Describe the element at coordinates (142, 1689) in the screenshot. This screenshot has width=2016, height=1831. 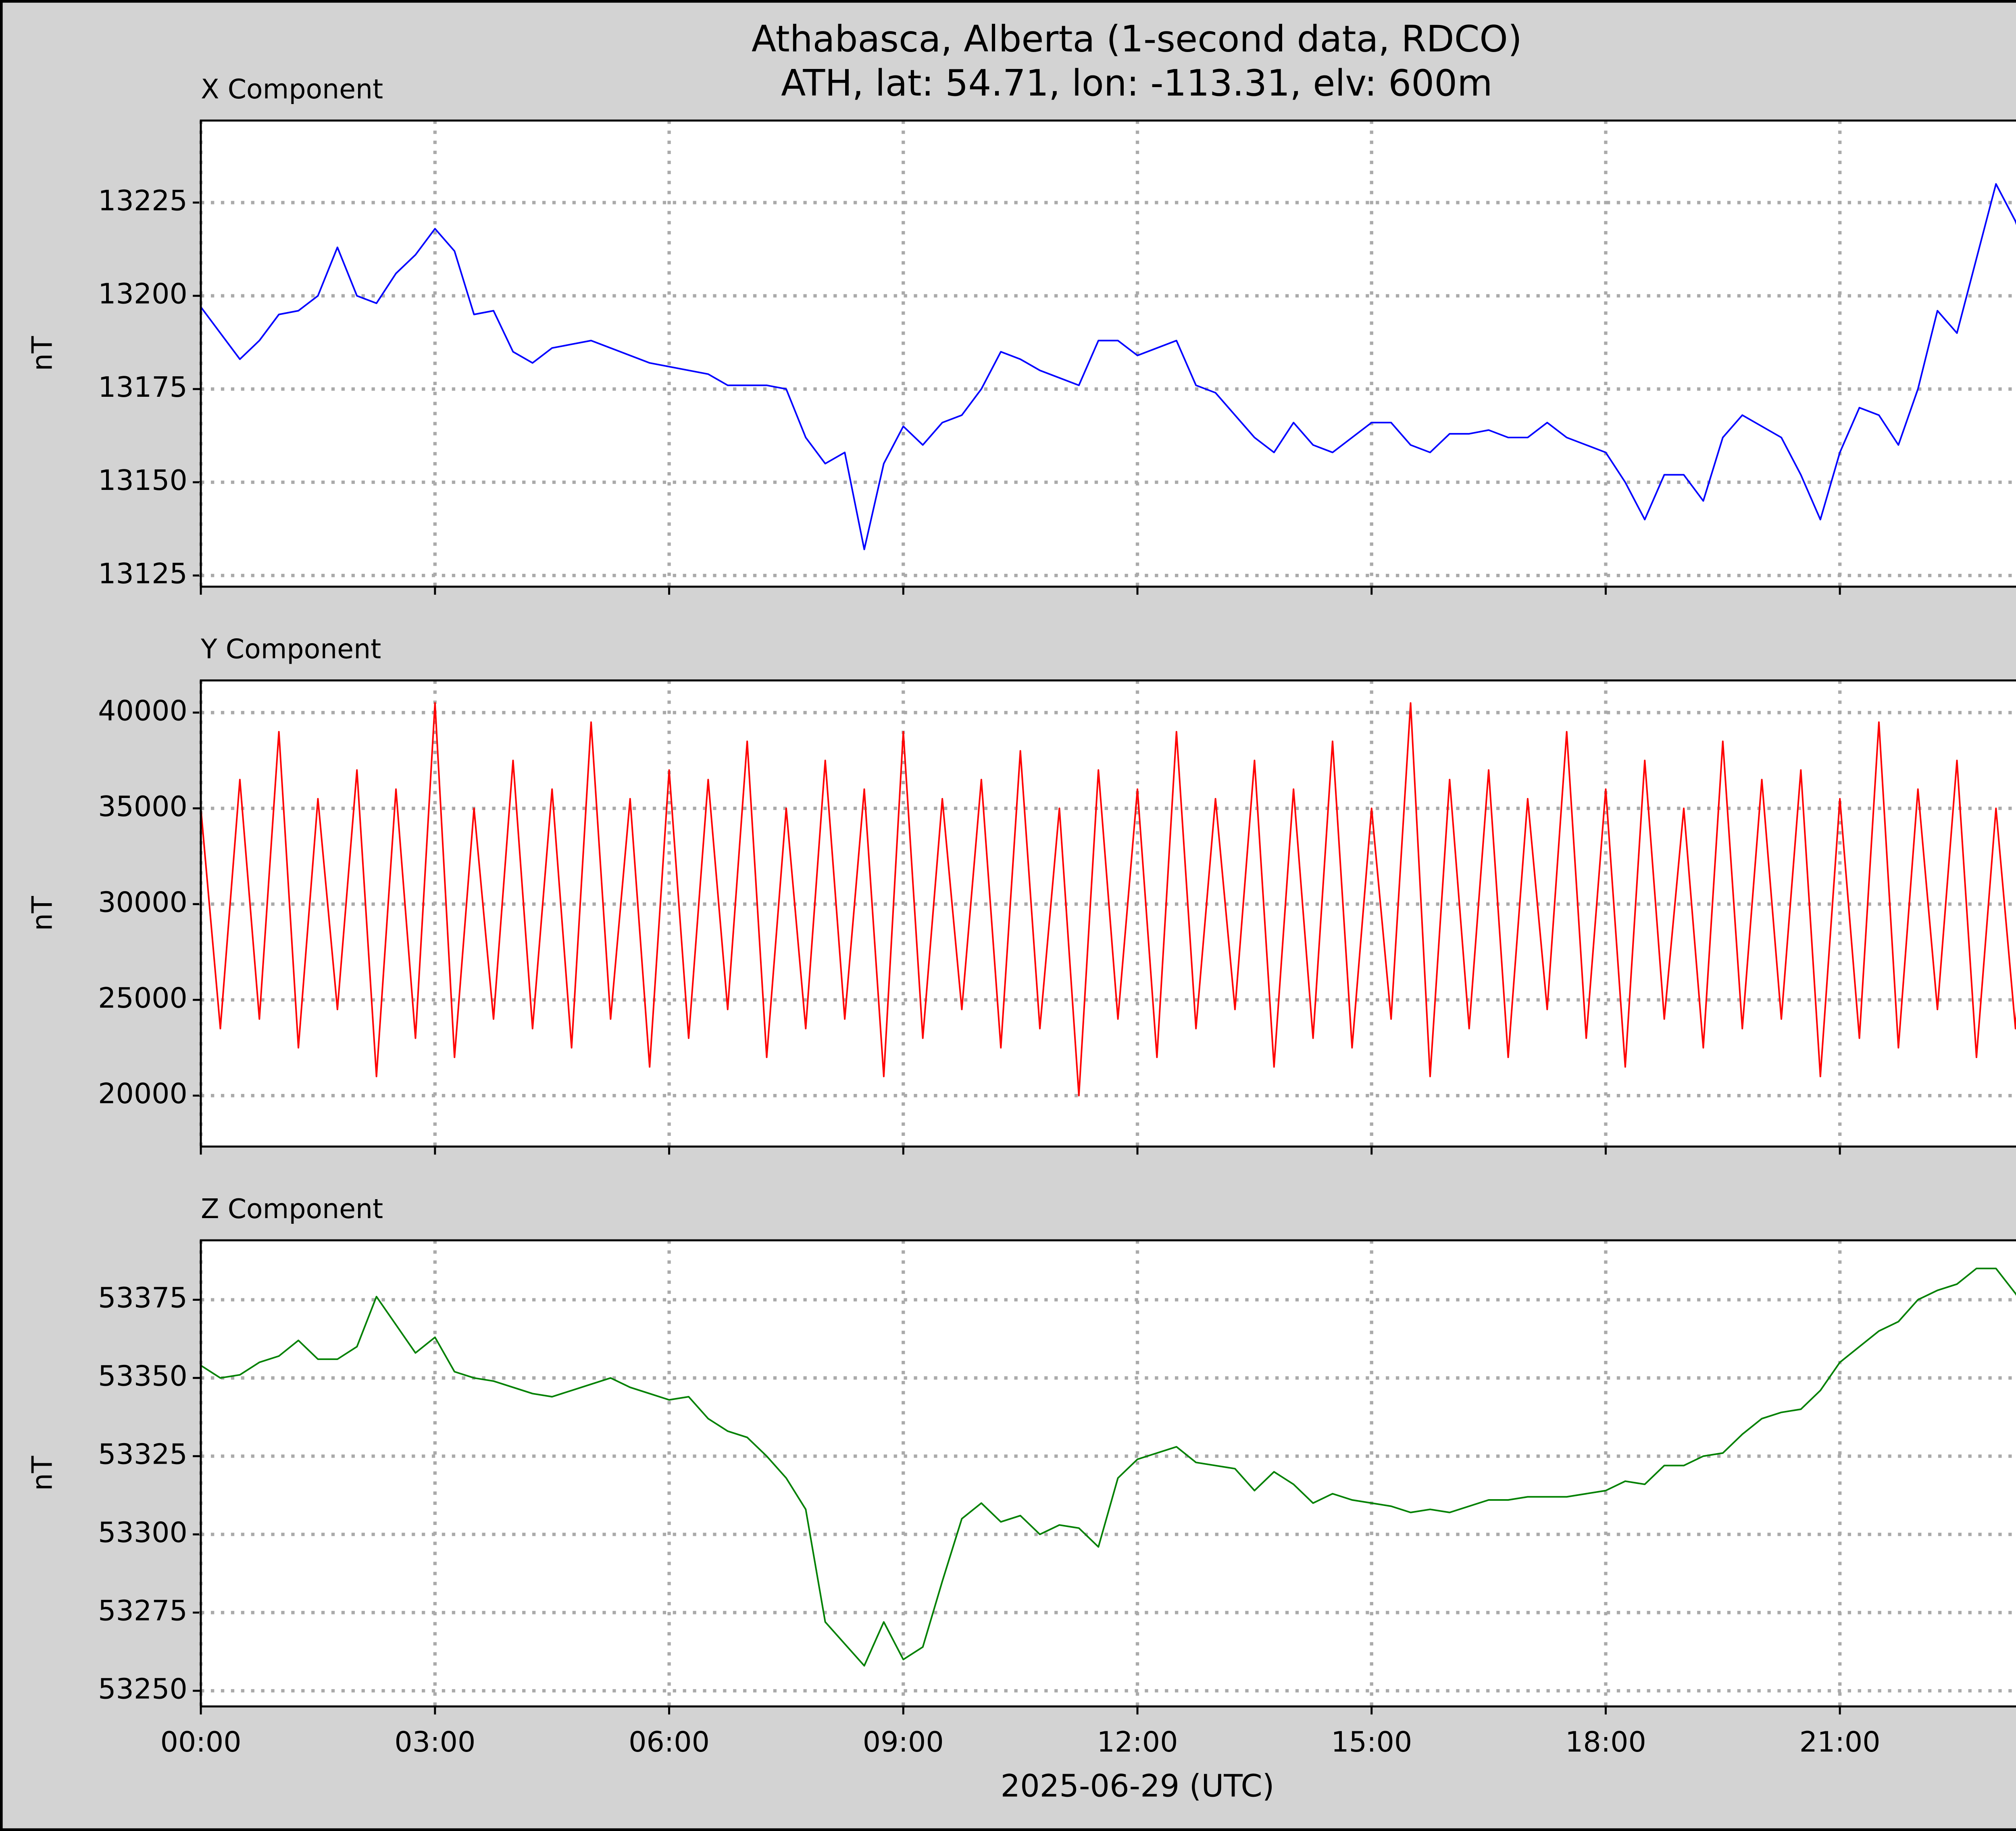
I see `y-tick-label: 53250` at that location.